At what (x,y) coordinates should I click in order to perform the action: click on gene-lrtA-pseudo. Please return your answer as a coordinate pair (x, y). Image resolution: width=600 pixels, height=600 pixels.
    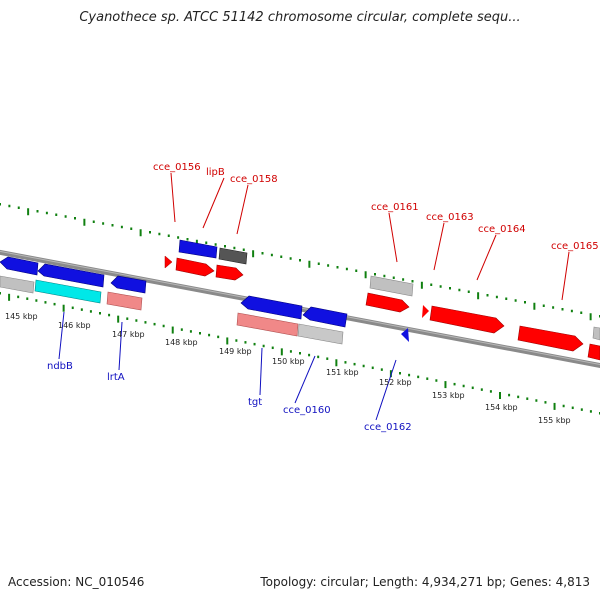
    Looking at the image, I should click on (124, 301).